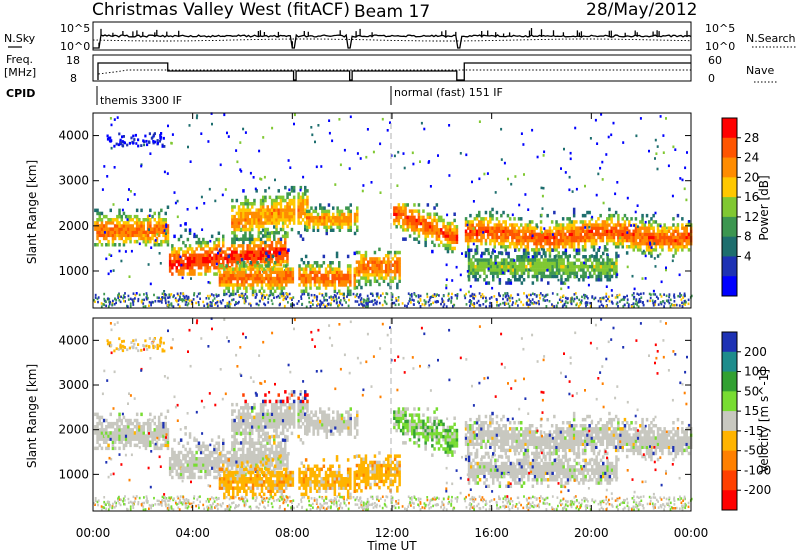 The image size is (800, 558). I want to click on sky-label: N.Sky, so click(20, 38).